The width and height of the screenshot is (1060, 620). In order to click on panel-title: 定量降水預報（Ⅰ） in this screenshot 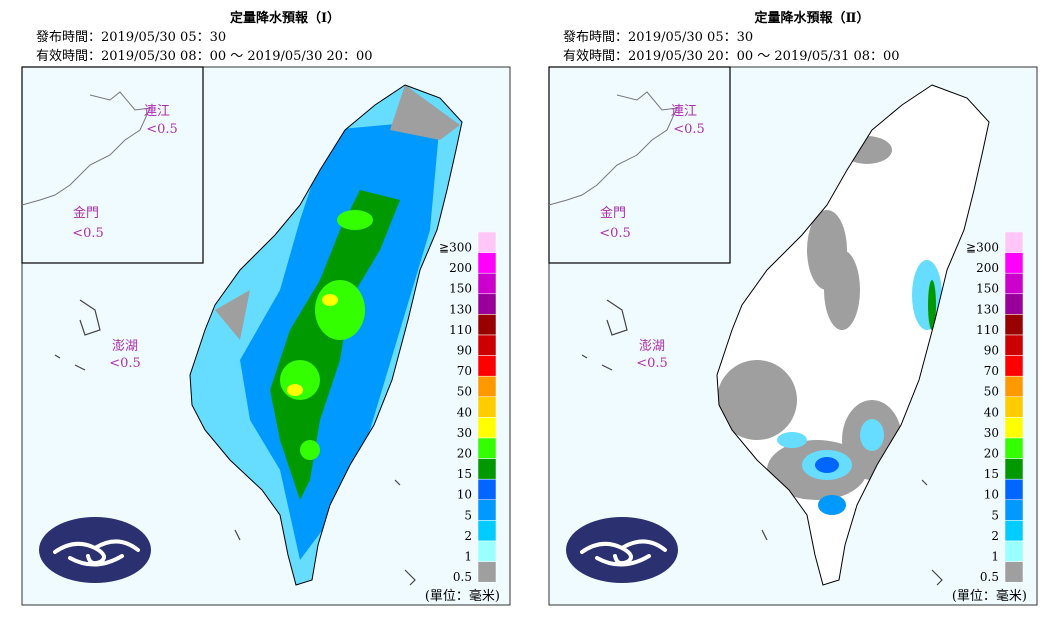, I will do `click(284, 18)`.